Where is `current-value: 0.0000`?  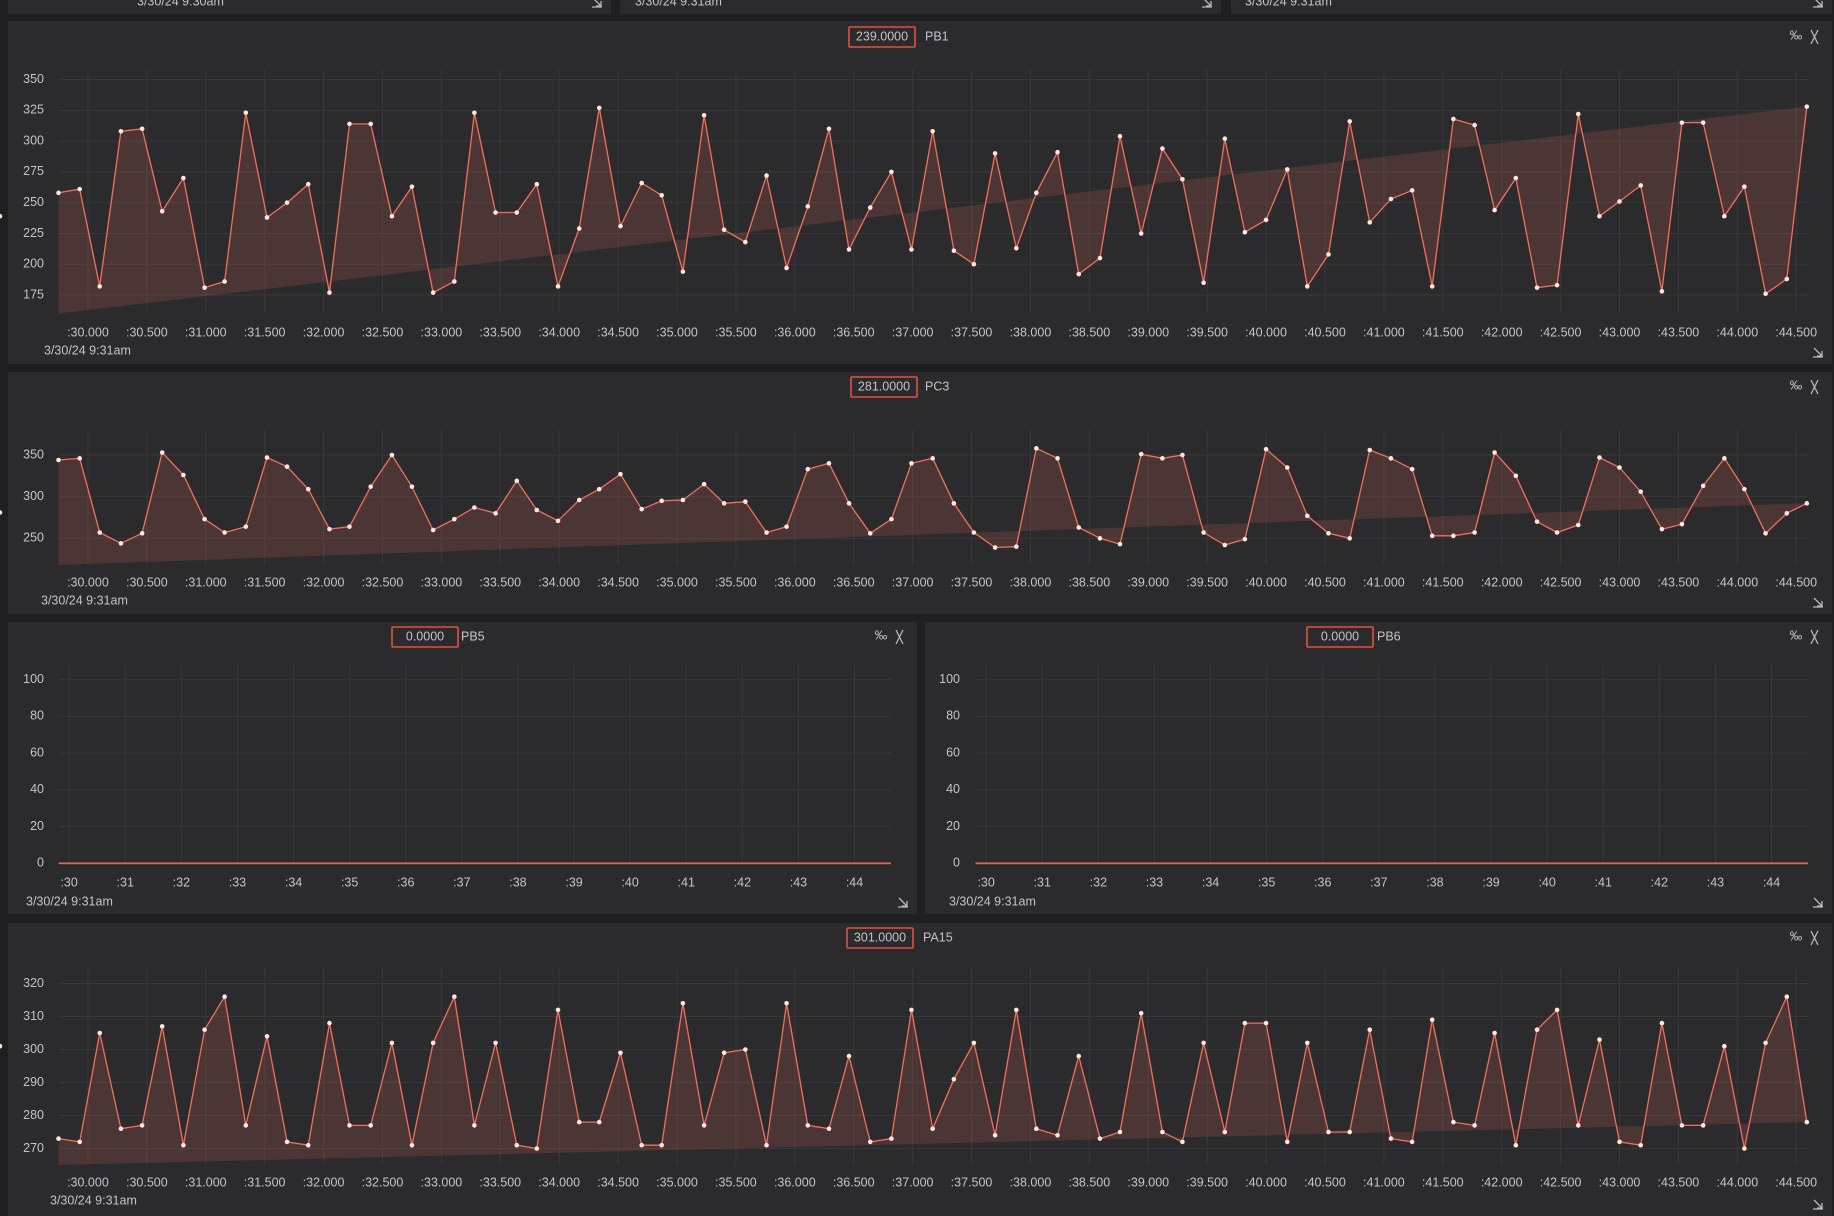 current-value: 0.0000 is located at coordinates (1340, 636).